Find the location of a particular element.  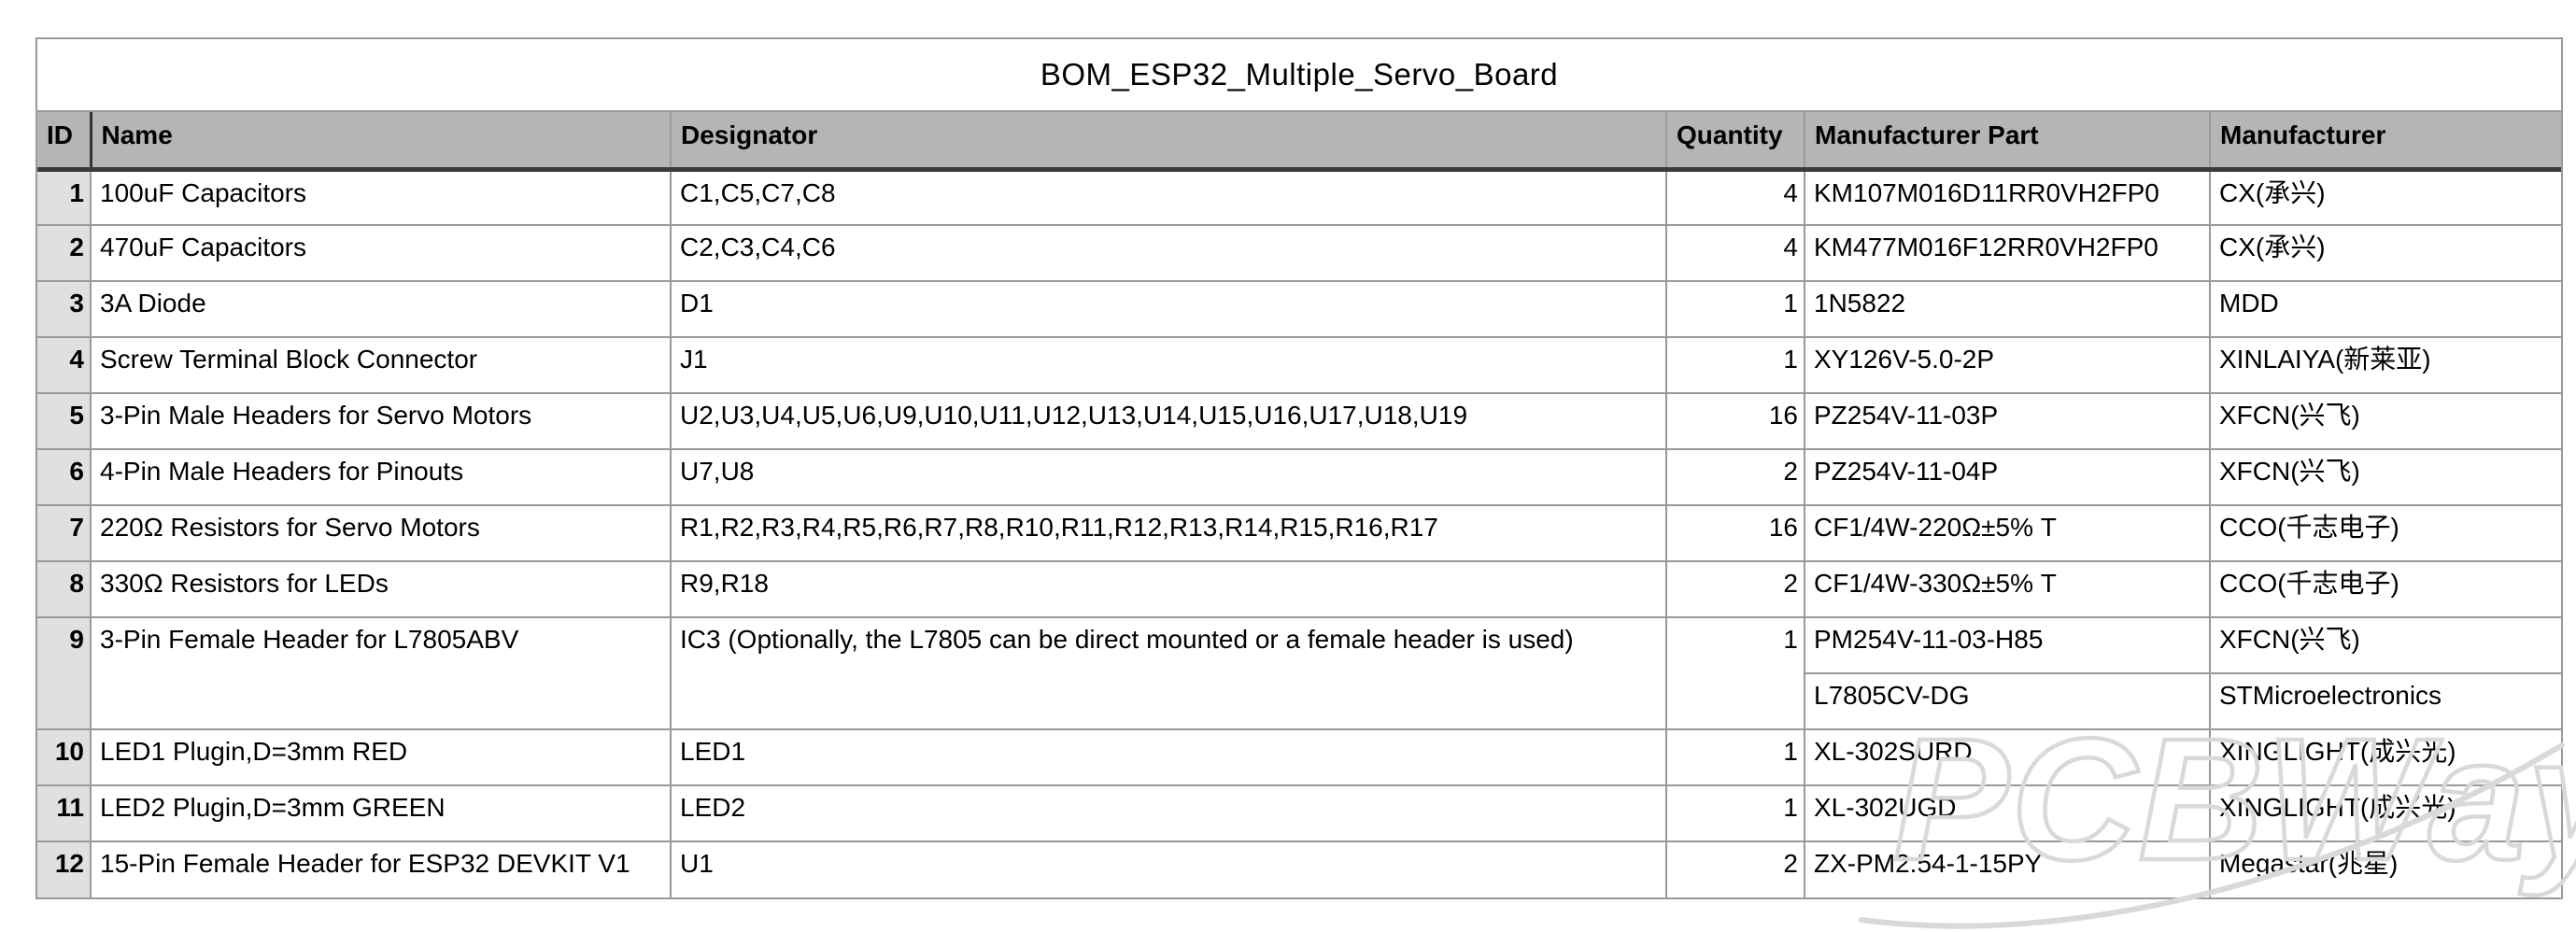

cell-name: LED1 Plugin,D=3mm RED is located at coordinates (381, 757).